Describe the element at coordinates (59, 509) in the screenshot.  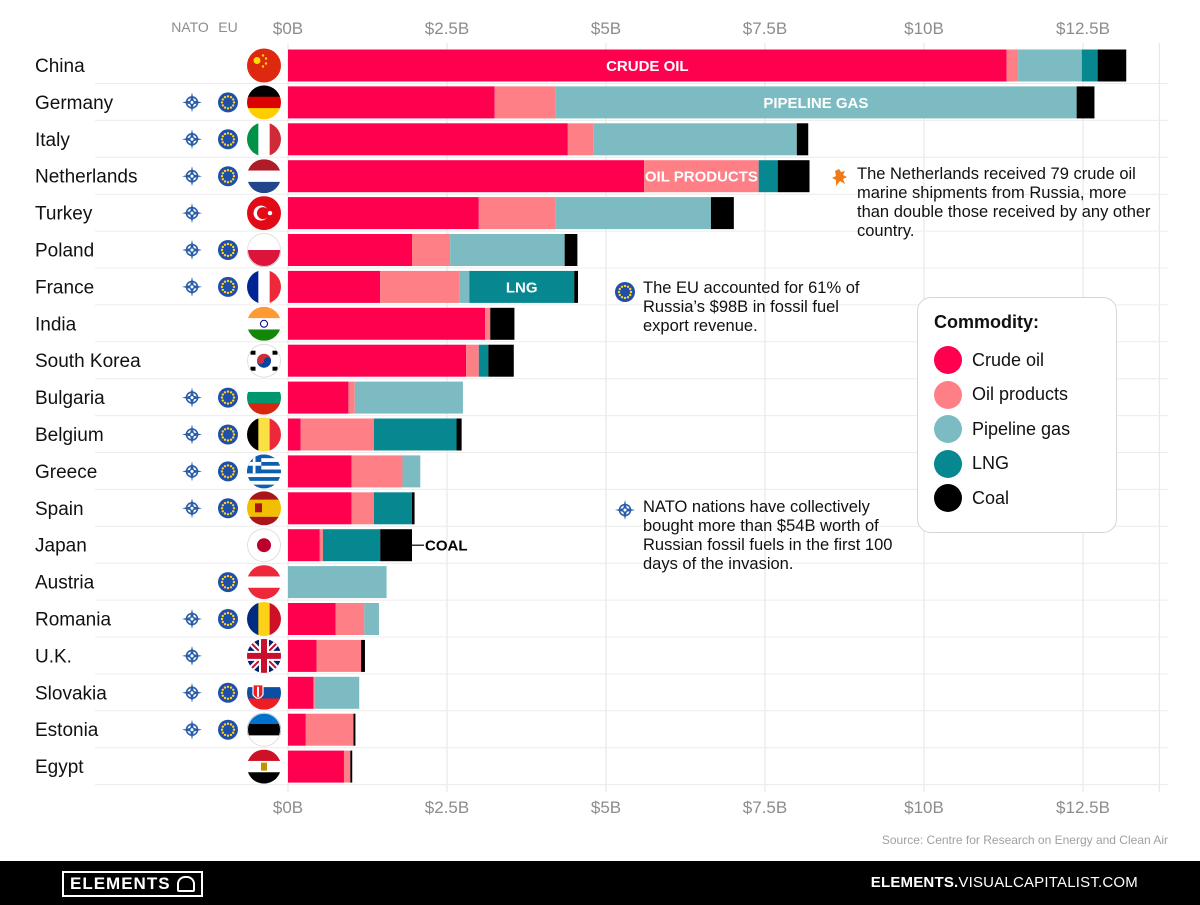
I see `country-label: Spain` at that location.